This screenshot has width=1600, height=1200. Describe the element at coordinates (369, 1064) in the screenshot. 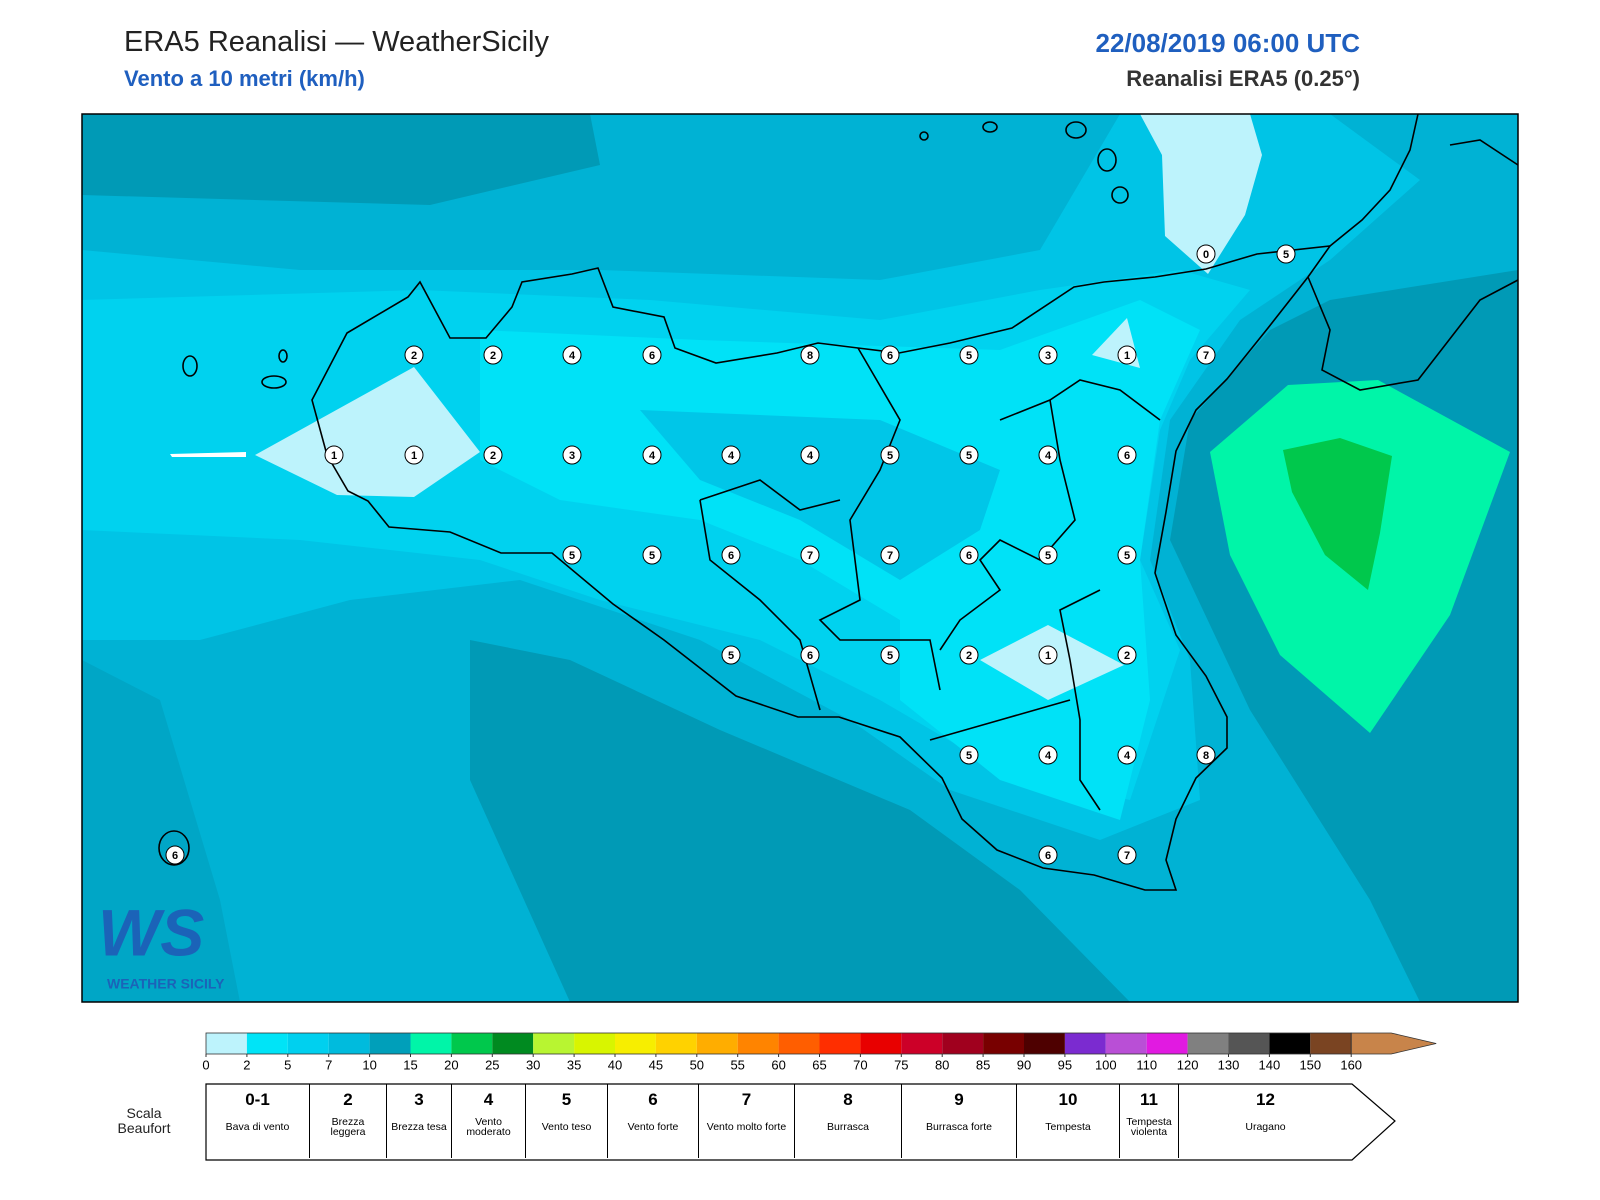

I see `colorbar-tick-label: 10` at that location.